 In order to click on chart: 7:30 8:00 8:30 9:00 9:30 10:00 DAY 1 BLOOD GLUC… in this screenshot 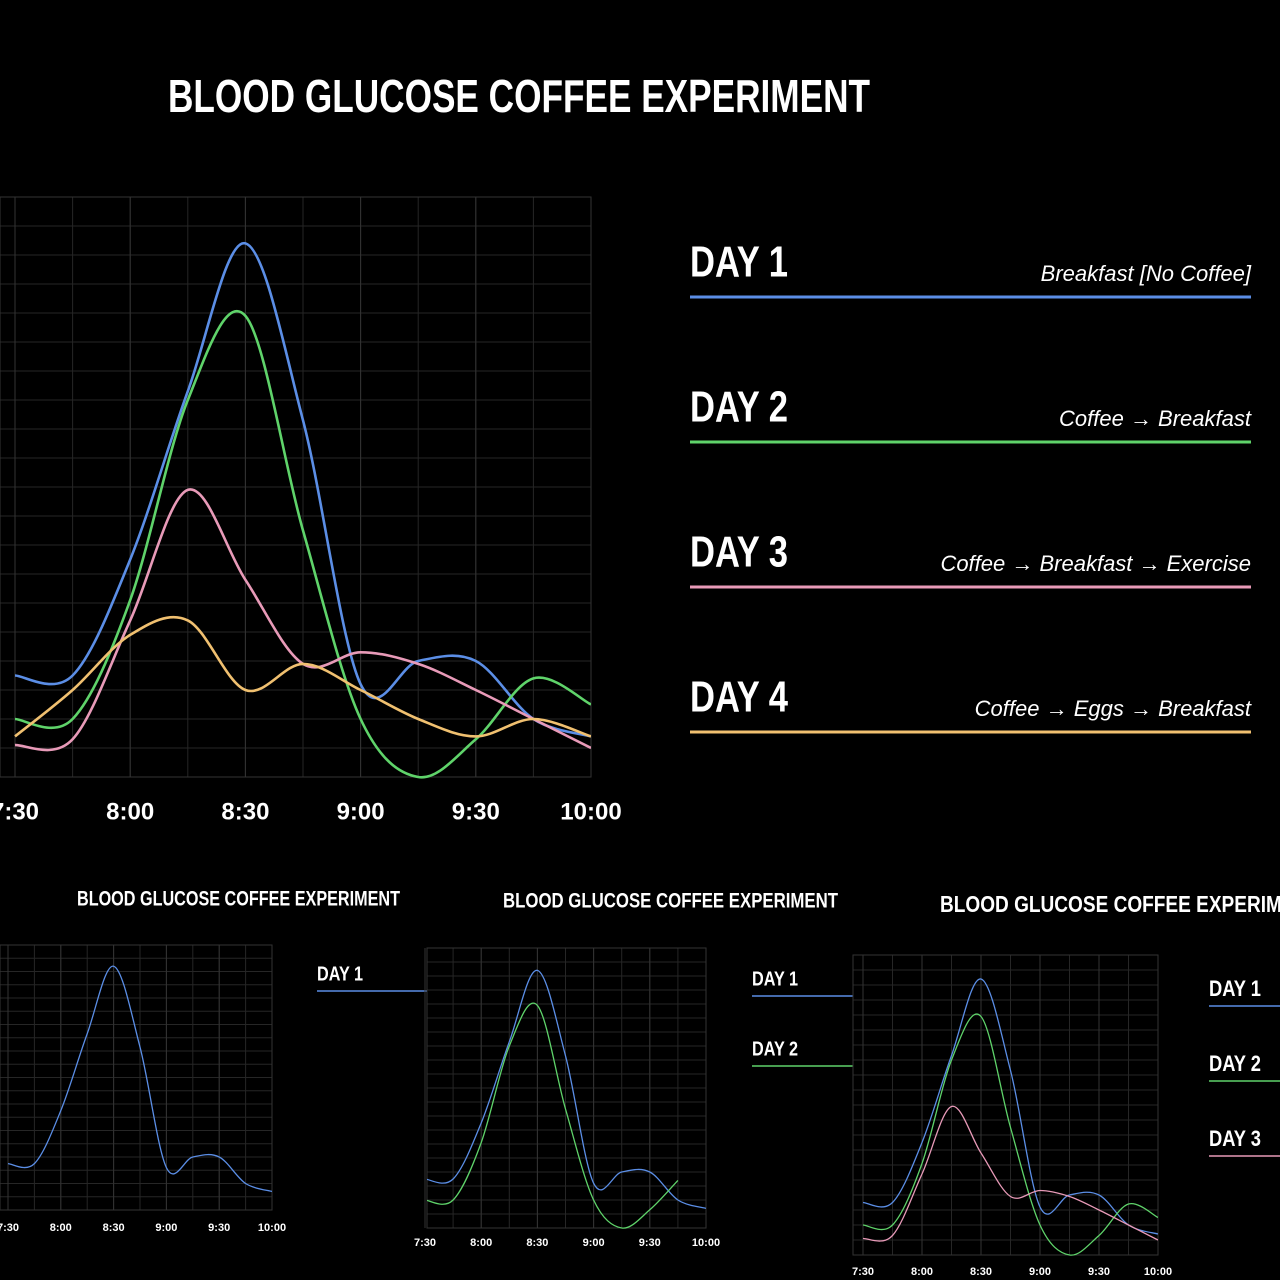, I will do `click(213, 1061)`.